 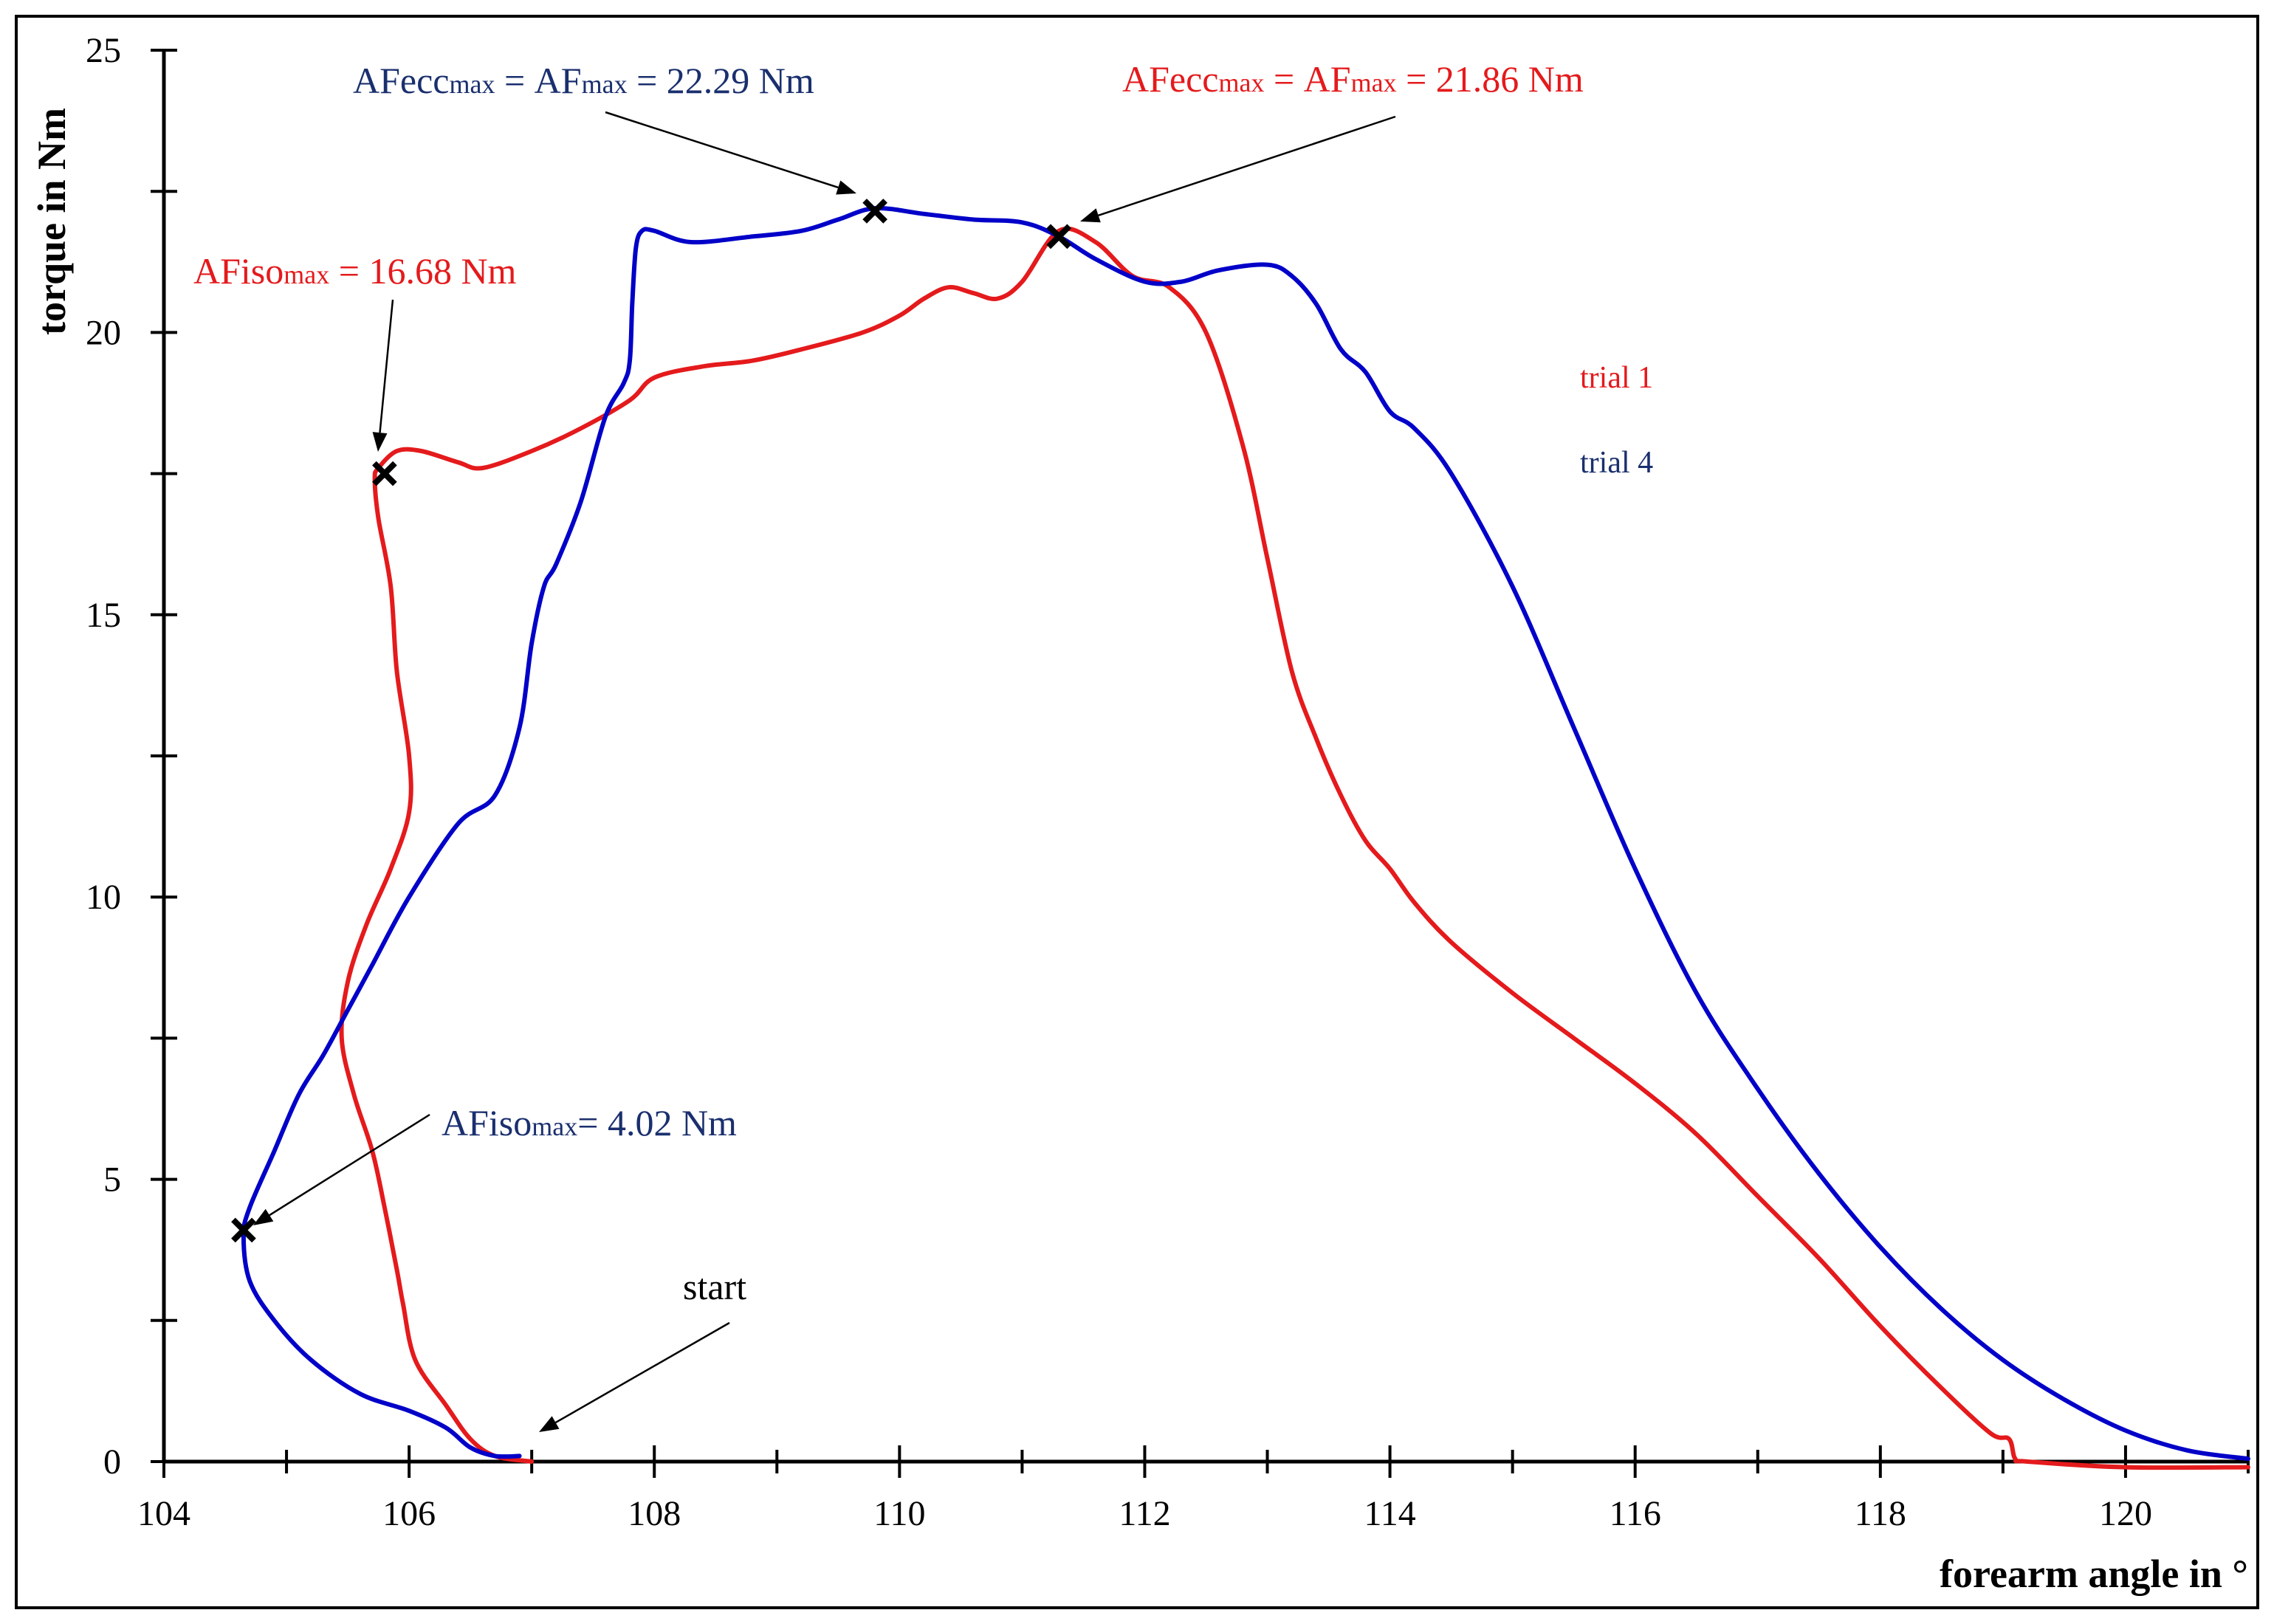 What do you see at coordinates (104, 615) in the screenshot?
I see `y-tick-label: 15` at bounding box center [104, 615].